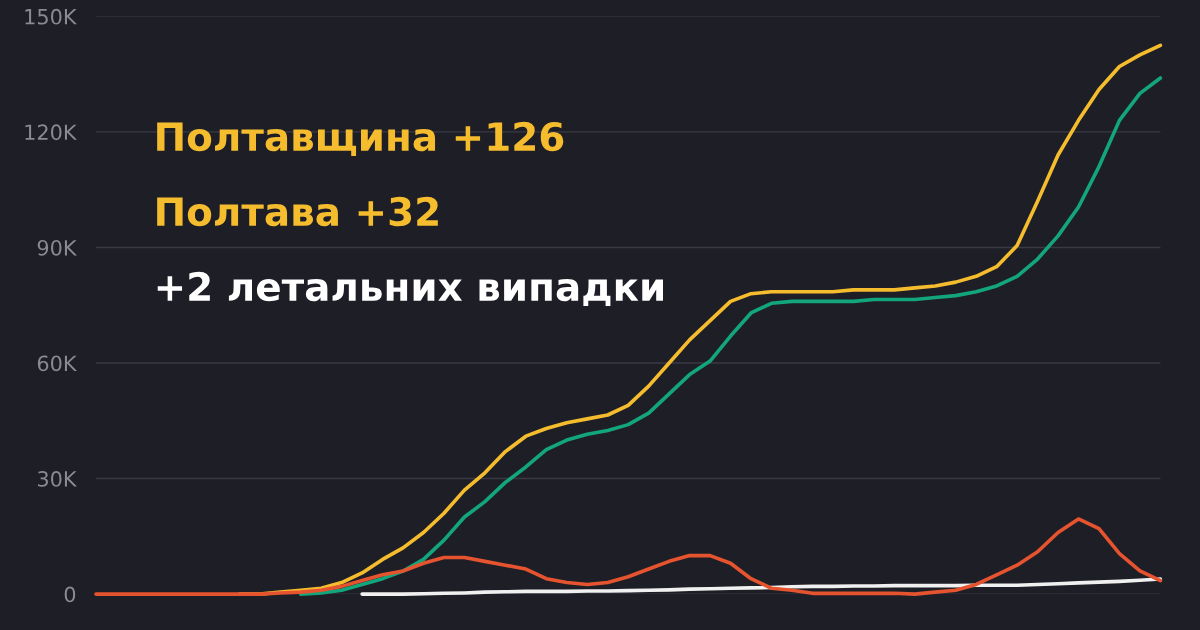  What do you see at coordinates (51, 16) in the screenshot?
I see `y-tick-label: 150K` at bounding box center [51, 16].